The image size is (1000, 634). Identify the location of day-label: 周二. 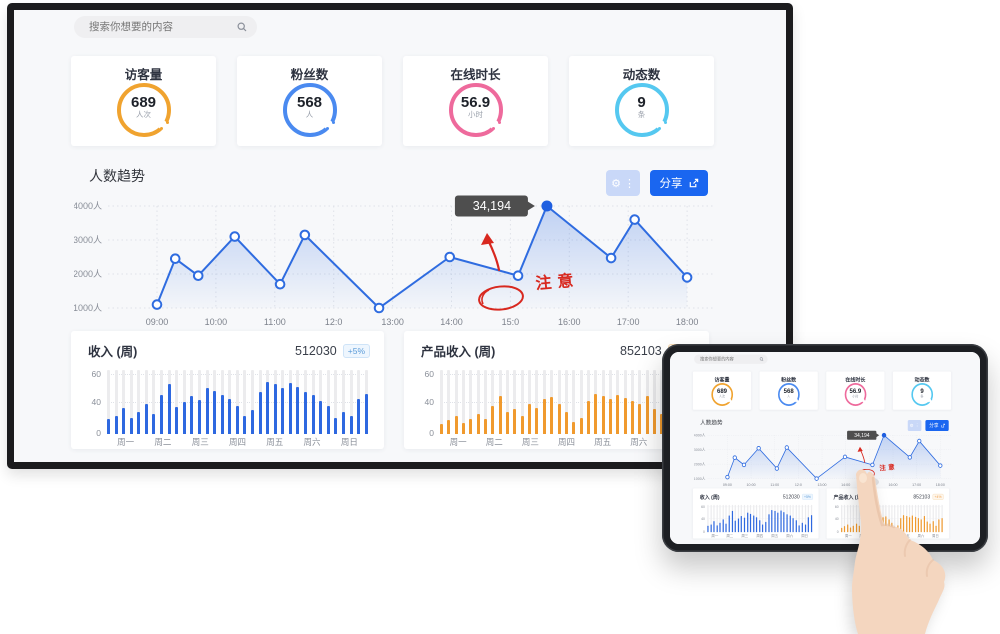
(863, 535).